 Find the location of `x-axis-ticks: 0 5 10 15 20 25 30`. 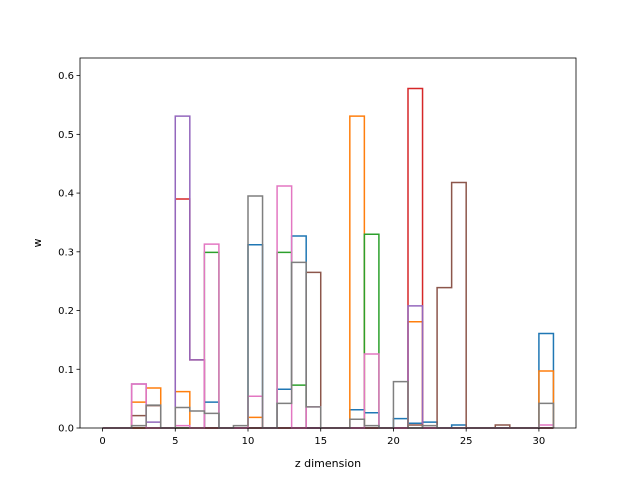

x-axis-ticks: 0 5 10 15 20 25 30 is located at coordinates (322, 437).